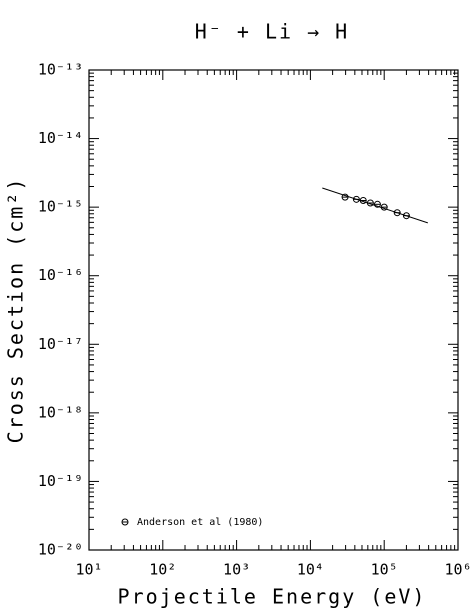  I want to click on y-tick-label: 10⁻¹⁷, so click(60, 344).